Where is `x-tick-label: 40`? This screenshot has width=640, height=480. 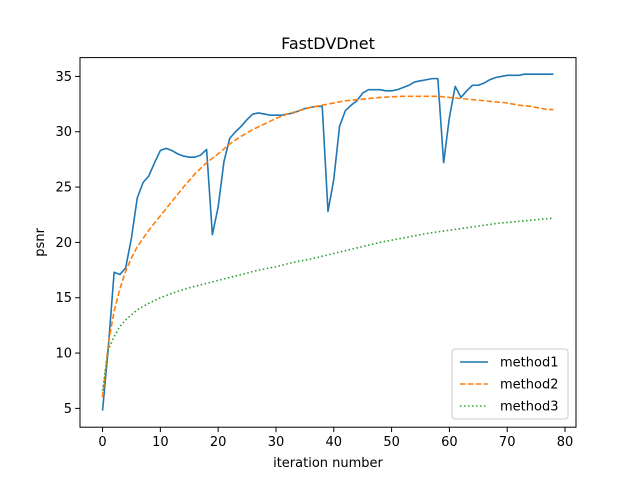 x-tick-label: 40 is located at coordinates (334, 442).